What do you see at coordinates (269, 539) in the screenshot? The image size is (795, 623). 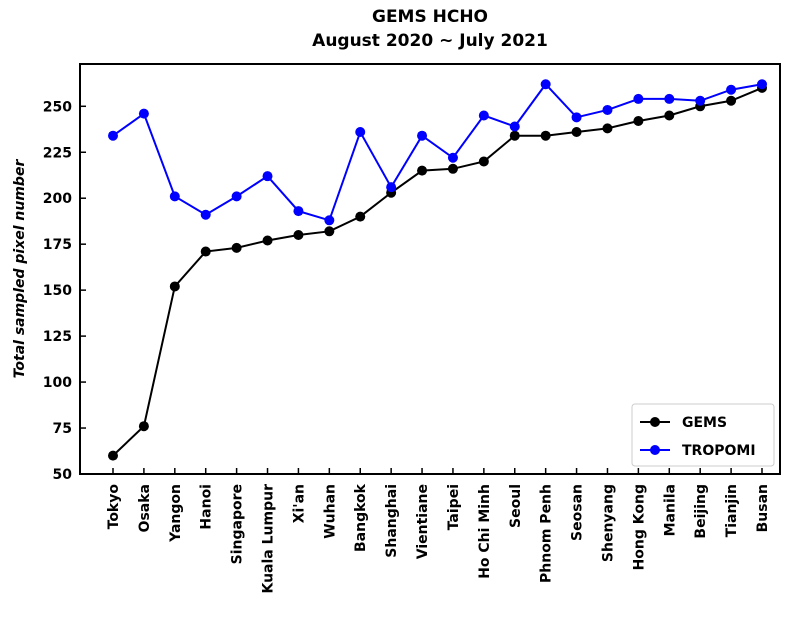 I see `x-tick-label: Kuala Lumpur` at bounding box center [269, 539].